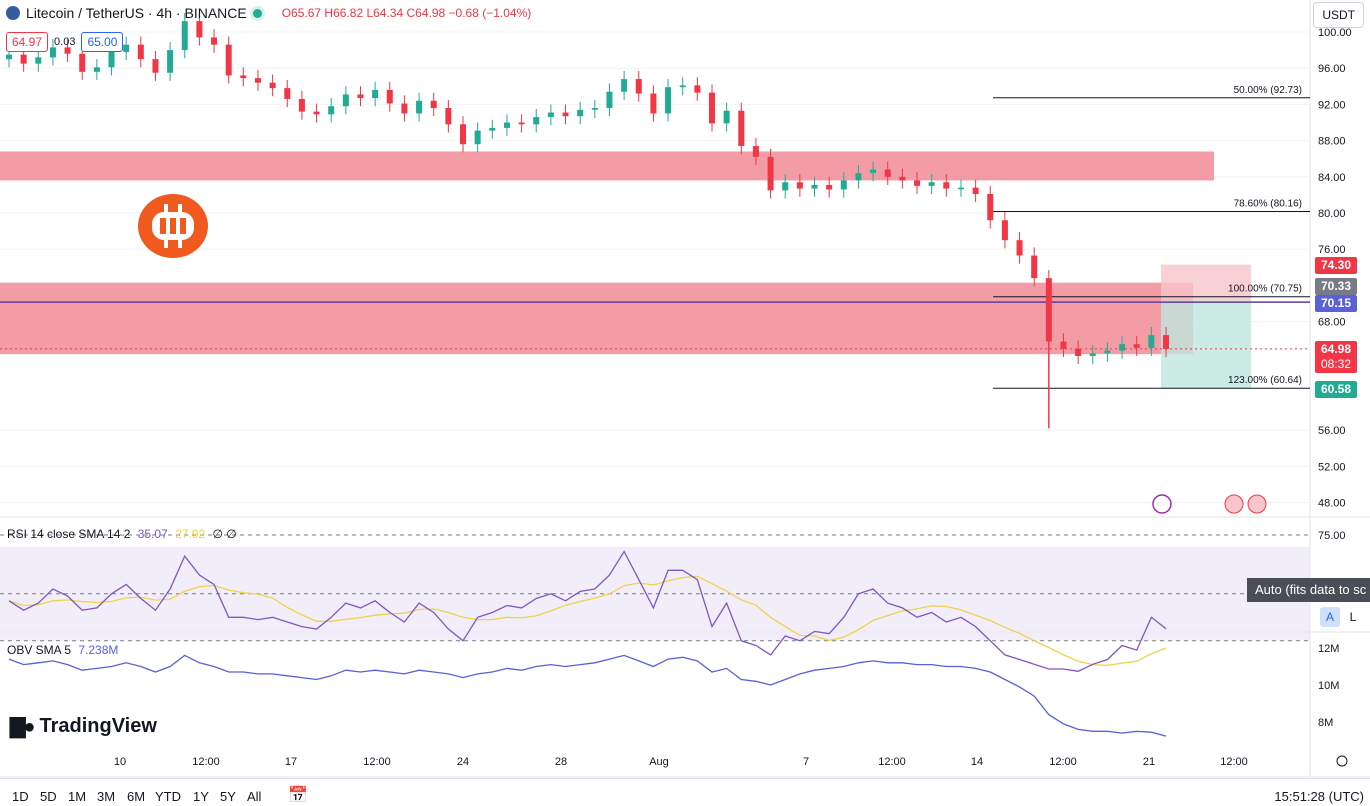  Describe the element at coordinates (168, 796) in the screenshot. I see `tf-ytd: YTD` at that location.